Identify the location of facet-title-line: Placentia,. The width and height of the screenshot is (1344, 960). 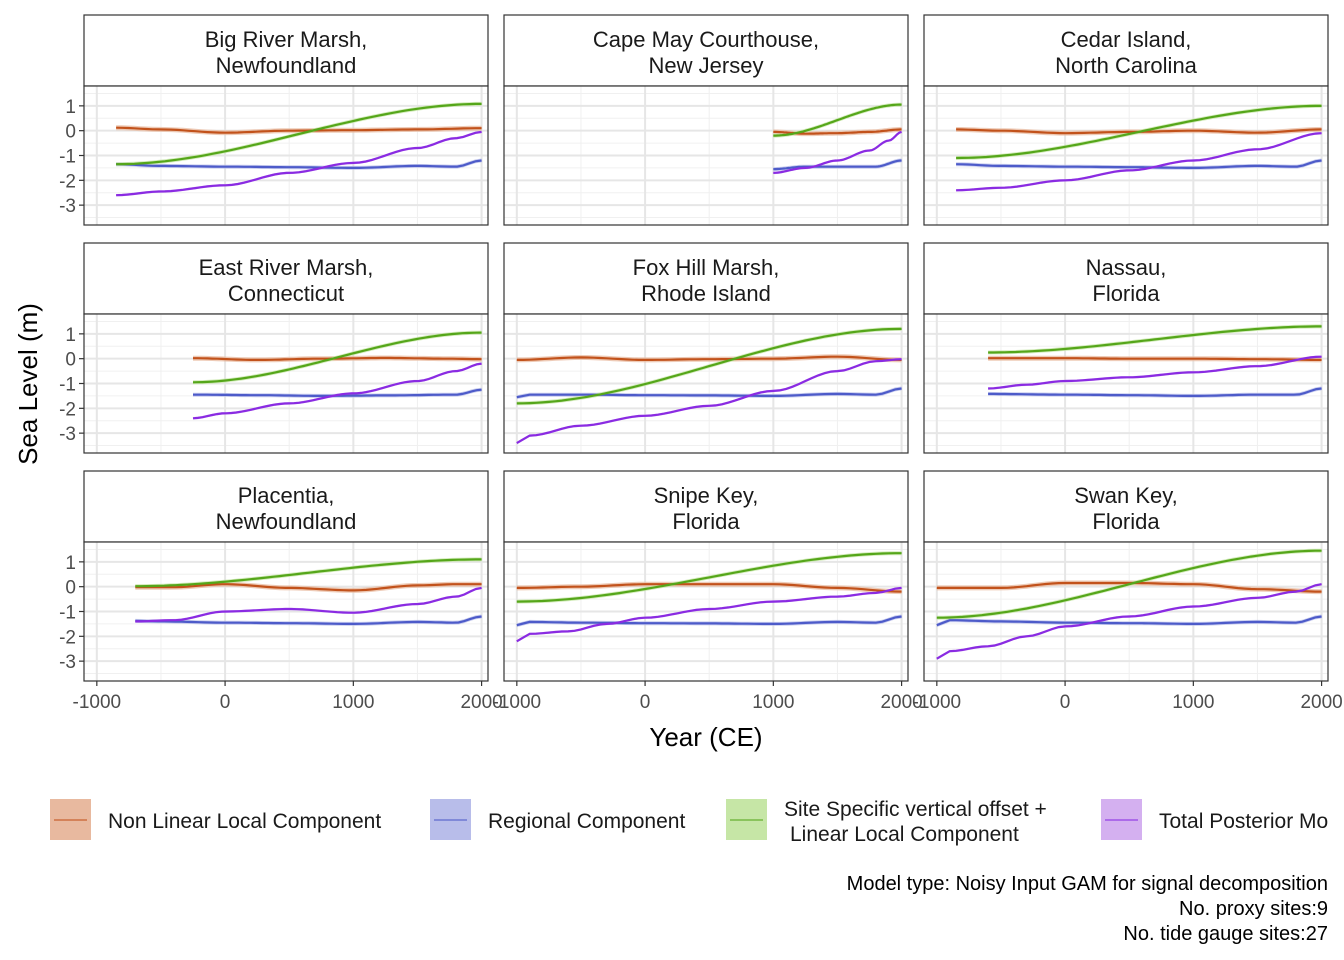
(286, 495).